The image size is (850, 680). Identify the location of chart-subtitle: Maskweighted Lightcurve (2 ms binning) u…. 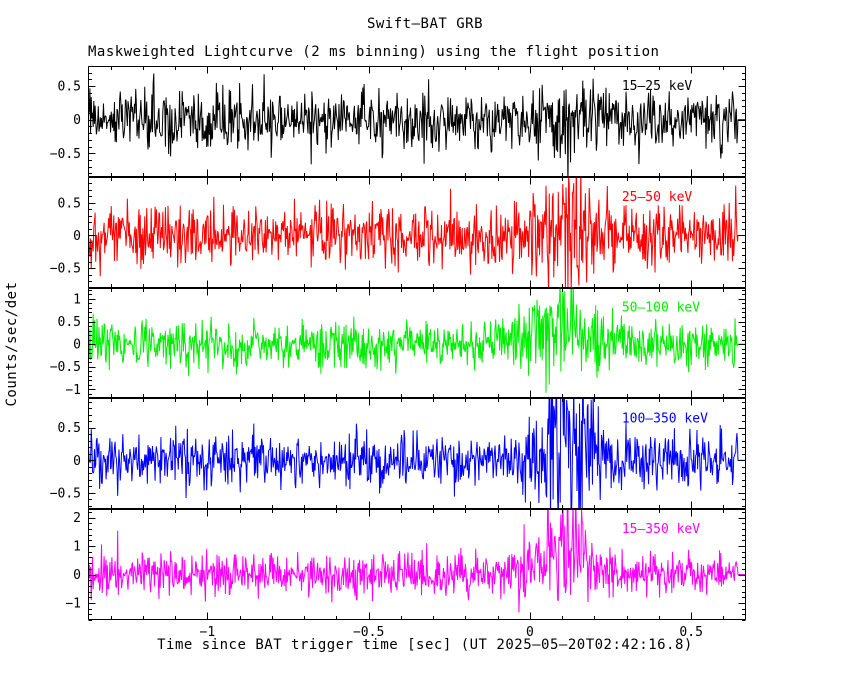
(374, 52).